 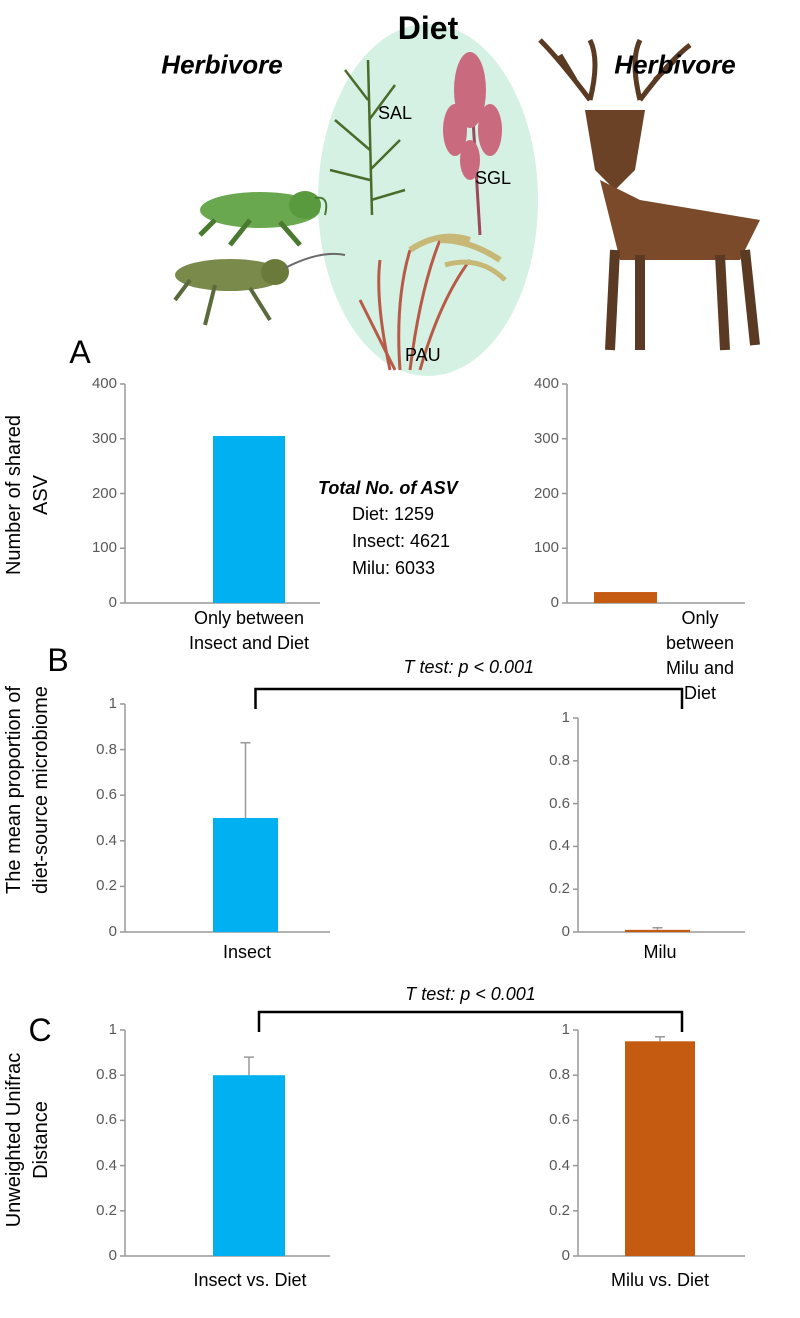 I want to click on annotation-line: Milu: 6033, so click(x=394, y=568).